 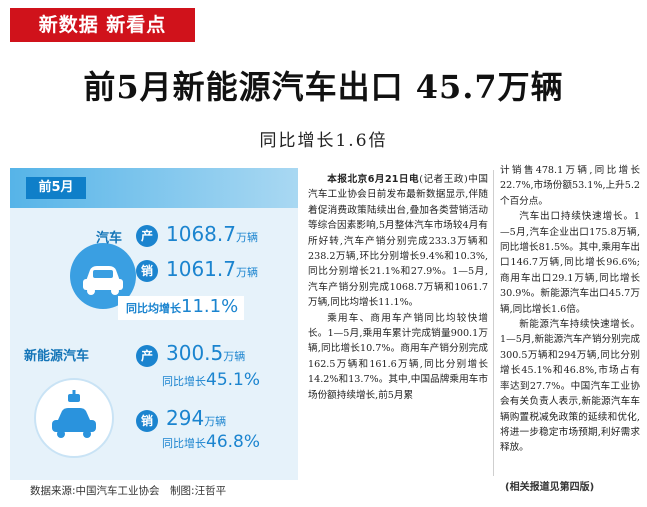 What do you see at coordinates (184, 443) in the screenshot?
I see `nev-sales-growth-label: 同比增长` at bounding box center [184, 443].